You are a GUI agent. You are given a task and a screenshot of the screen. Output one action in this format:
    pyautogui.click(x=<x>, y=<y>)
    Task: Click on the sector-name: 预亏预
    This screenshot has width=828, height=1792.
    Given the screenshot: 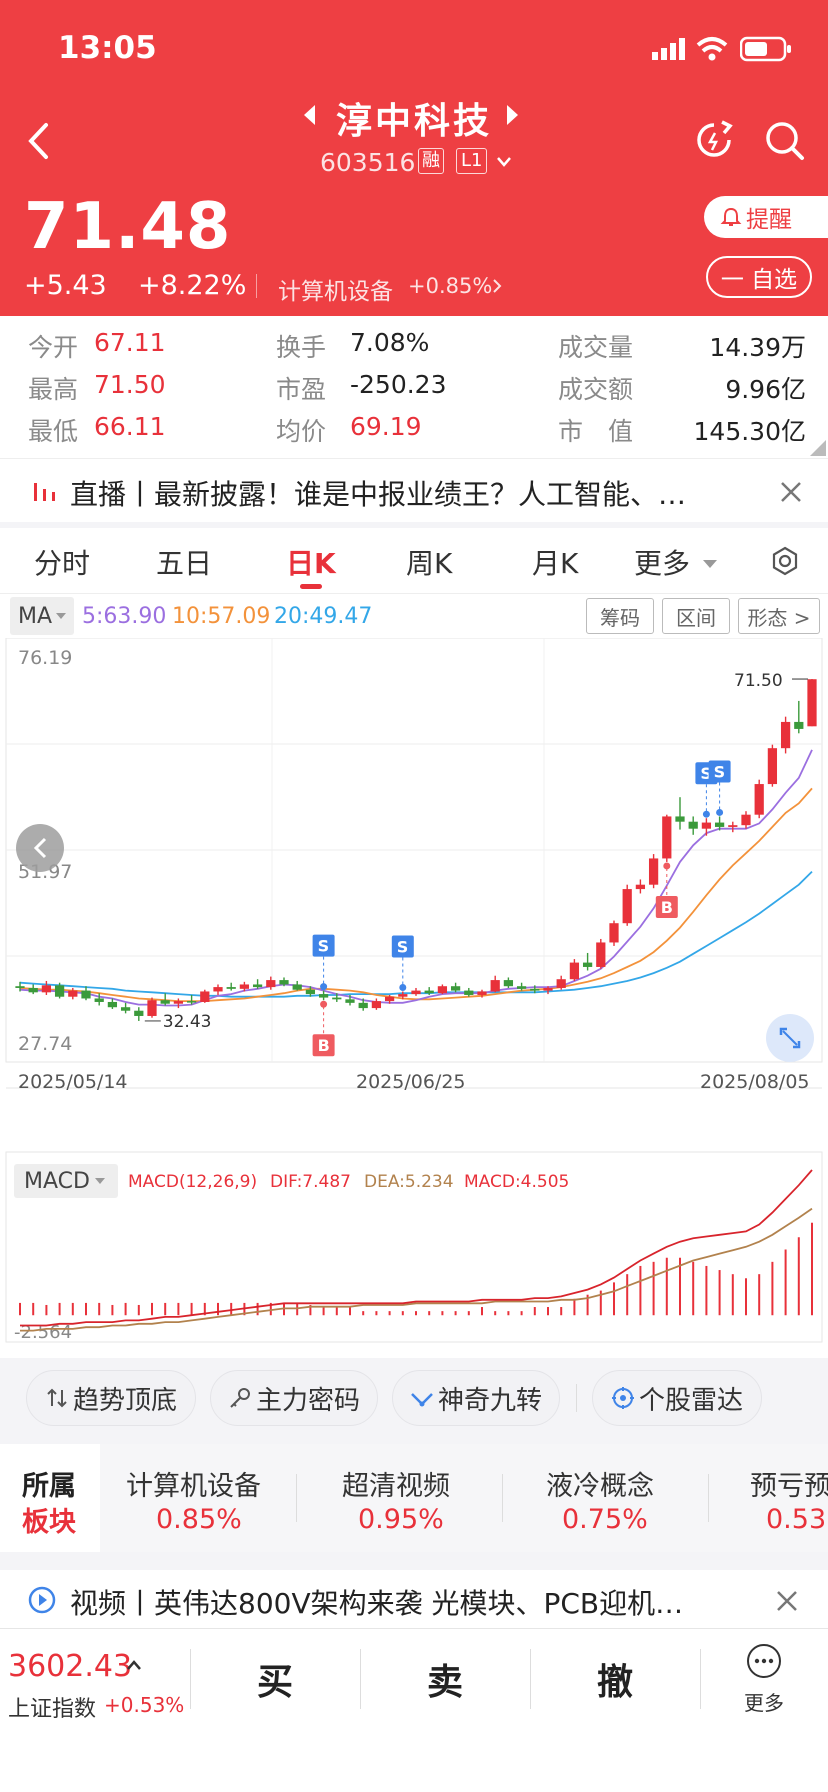 What is the action you would take?
    pyautogui.click(x=789, y=1486)
    